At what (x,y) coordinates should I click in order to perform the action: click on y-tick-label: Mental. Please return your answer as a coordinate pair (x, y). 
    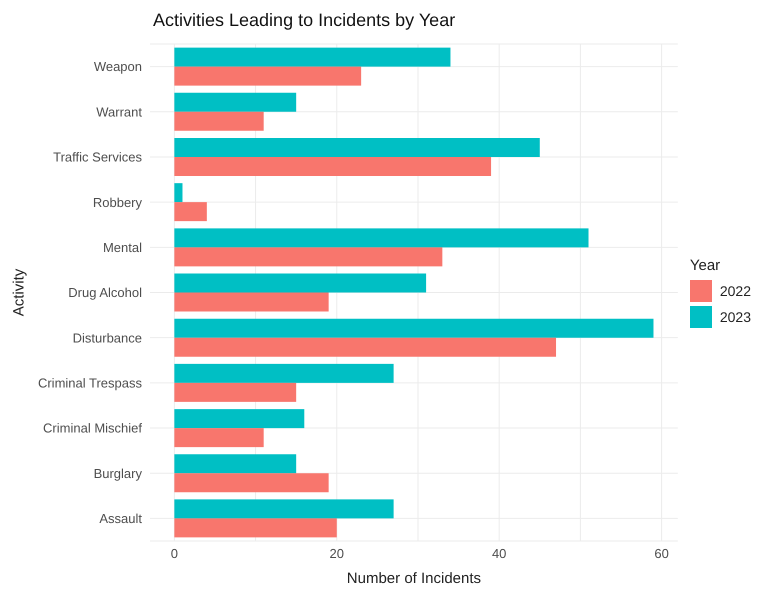
    Looking at the image, I should click on (122, 247).